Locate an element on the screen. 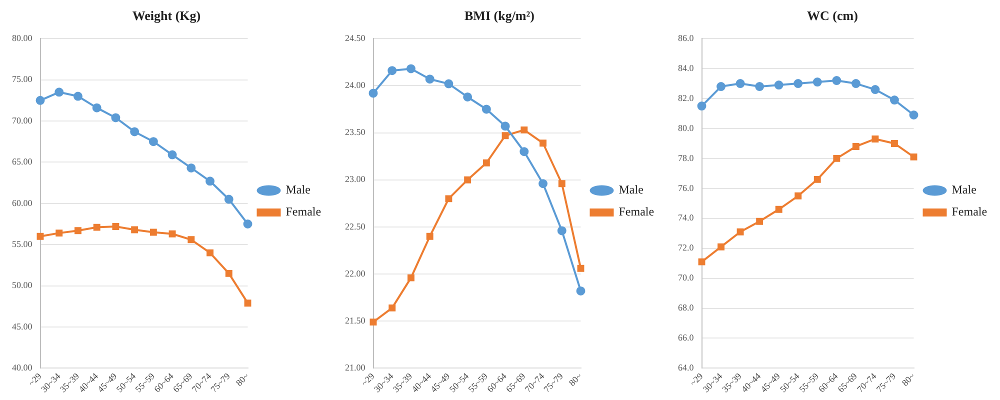 This screenshot has width=1000, height=400. y-tick-label: 75.00 is located at coordinates (22, 79).